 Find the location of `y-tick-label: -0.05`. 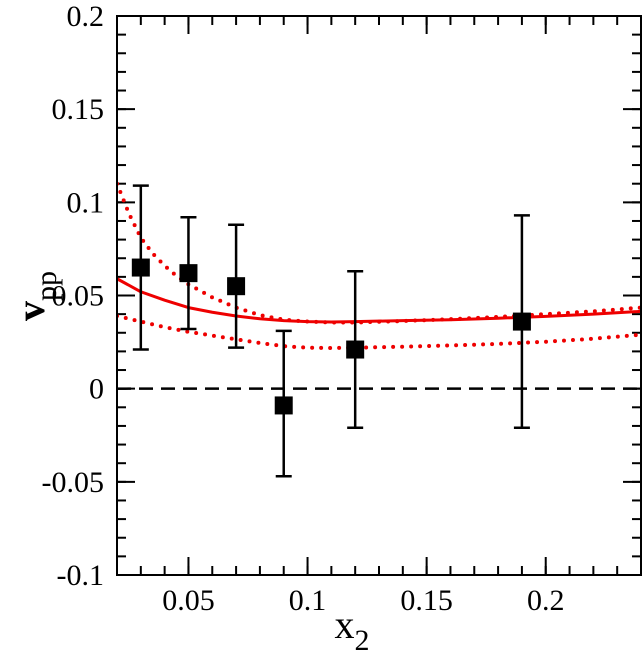

y-tick-label: -0.05 is located at coordinates (73, 482).